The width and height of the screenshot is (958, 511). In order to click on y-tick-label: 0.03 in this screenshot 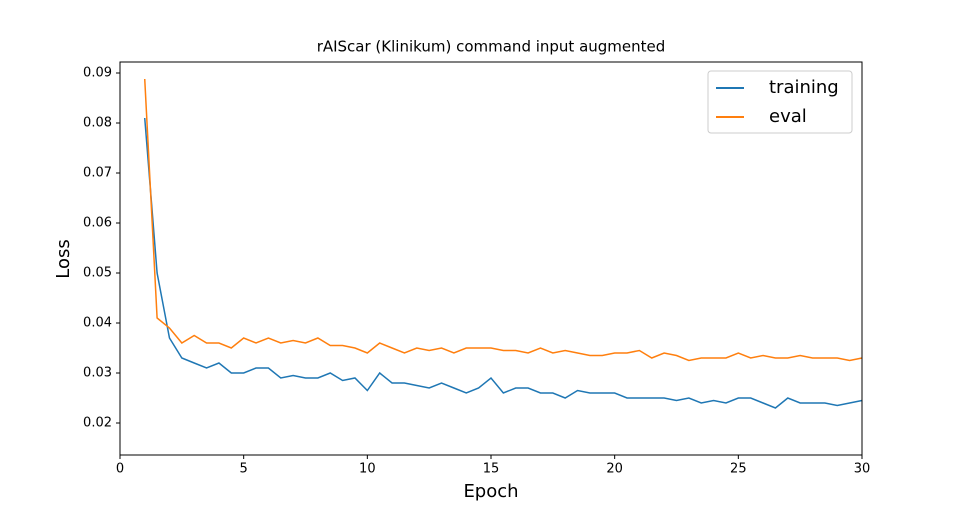, I will do `click(97, 373)`.